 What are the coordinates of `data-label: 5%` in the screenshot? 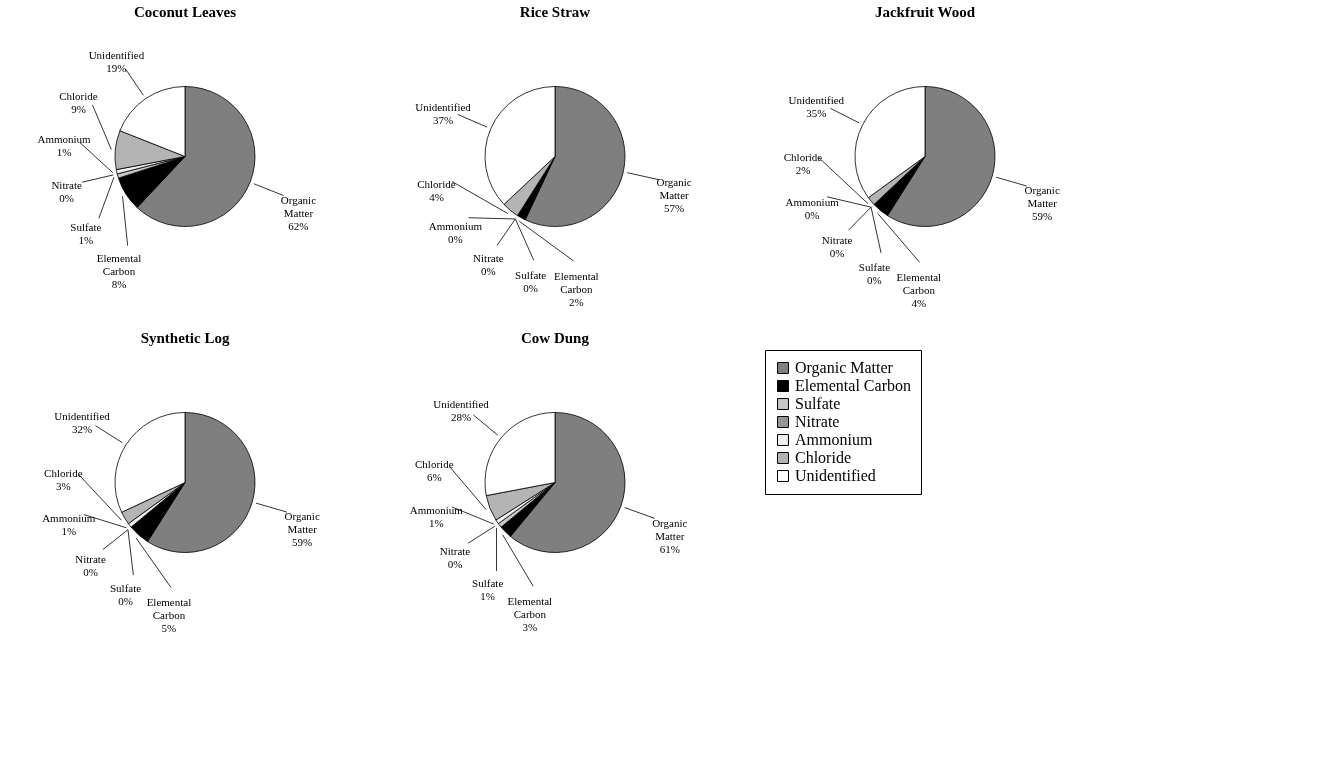 It's located at (169, 628).